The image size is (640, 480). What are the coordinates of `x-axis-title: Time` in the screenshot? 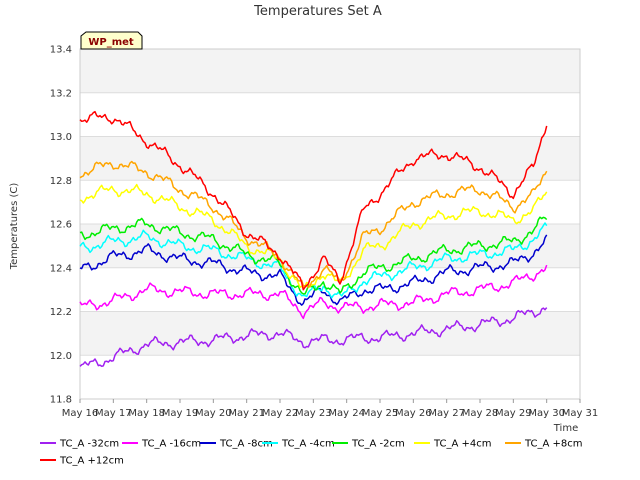 It's located at (565, 428).